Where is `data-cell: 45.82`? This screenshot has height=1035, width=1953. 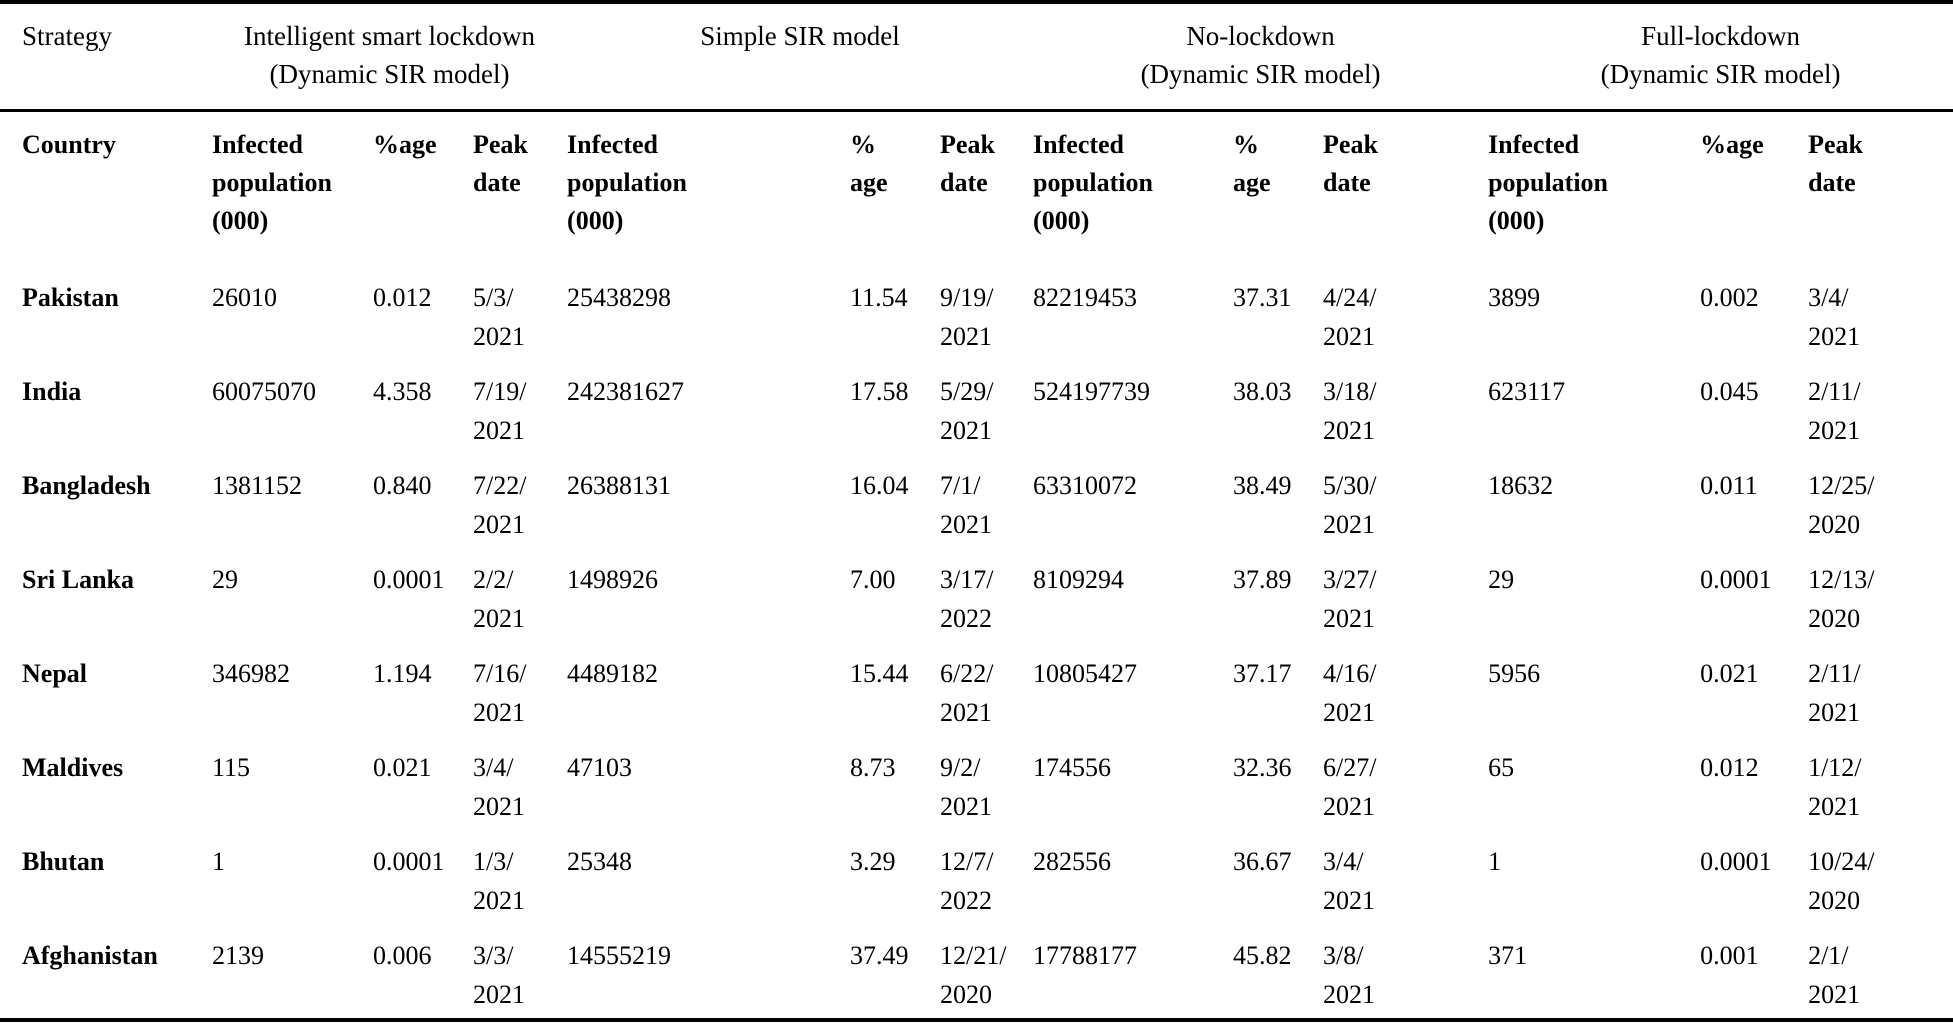 data-cell: 45.82 is located at coordinates (1262, 955).